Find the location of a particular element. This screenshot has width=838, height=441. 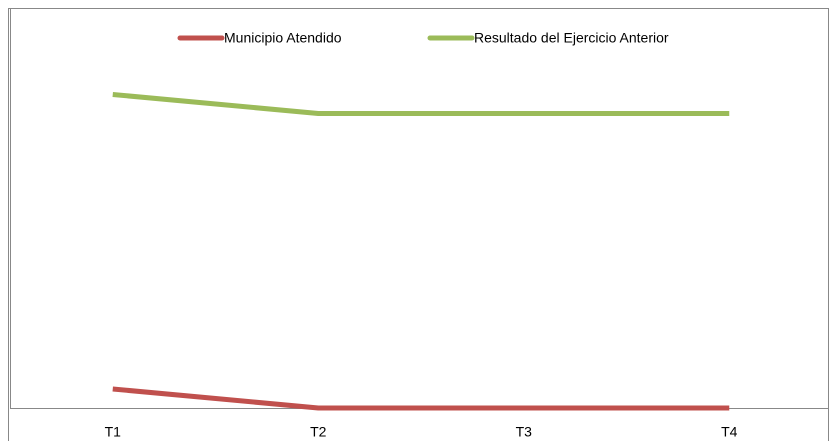

legend-label: Municipio Atendido is located at coordinates (283, 38).